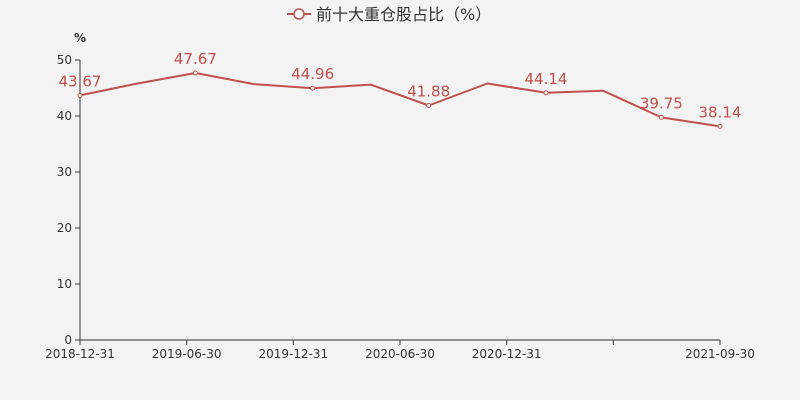 This screenshot has width=800, height=400. I want to click on y-axis-unit-label: %, so click(80, 38).